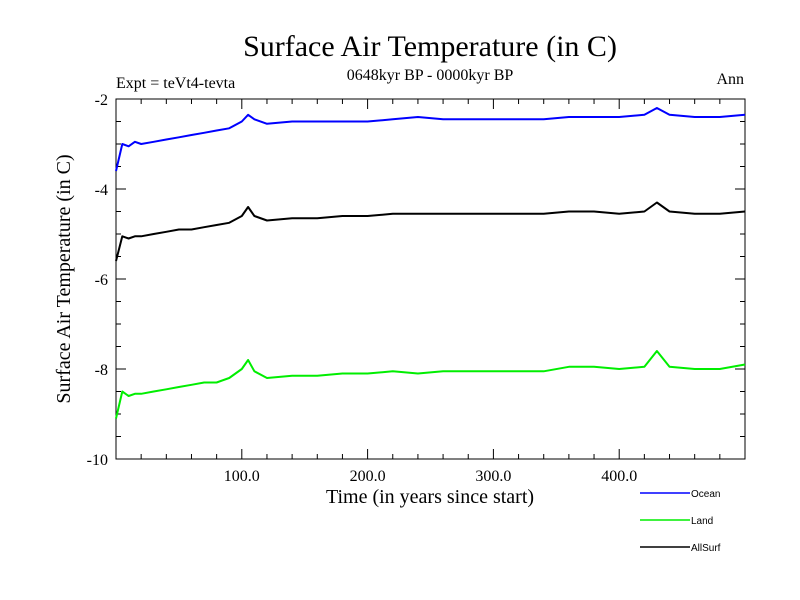  I want to click on x-axis-label: Time (in years since start), so click(430, 497).